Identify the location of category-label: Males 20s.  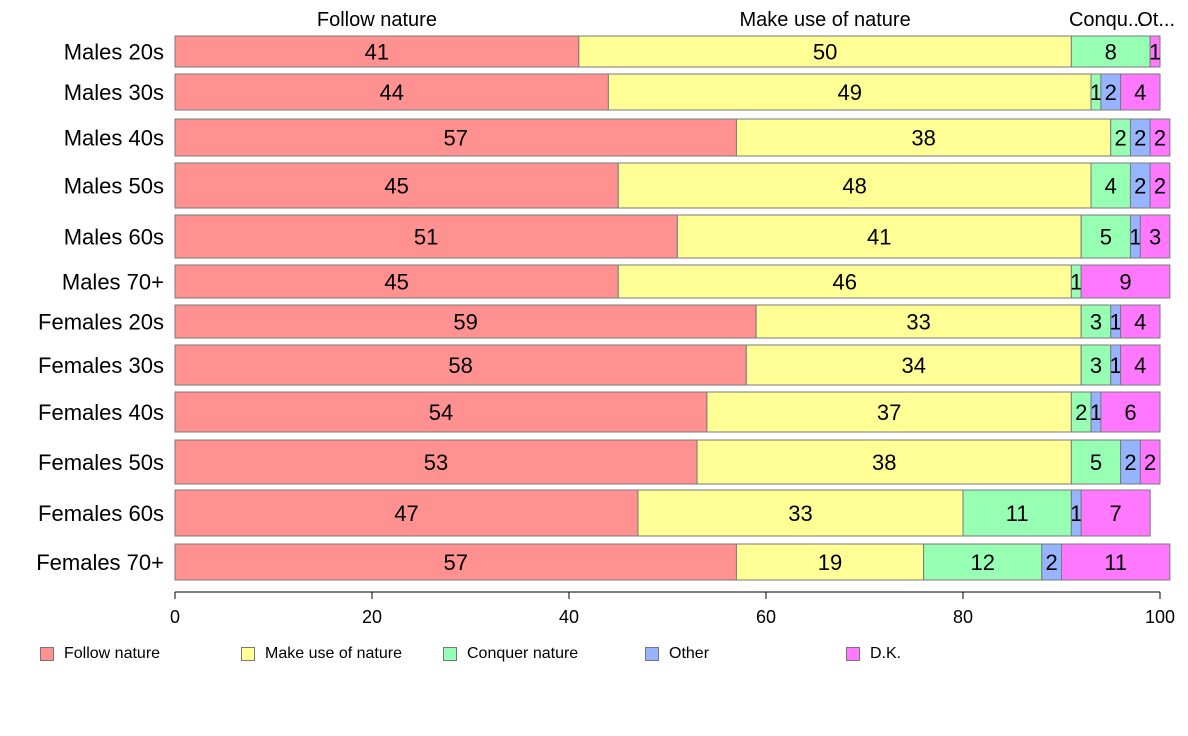
(114, 52).